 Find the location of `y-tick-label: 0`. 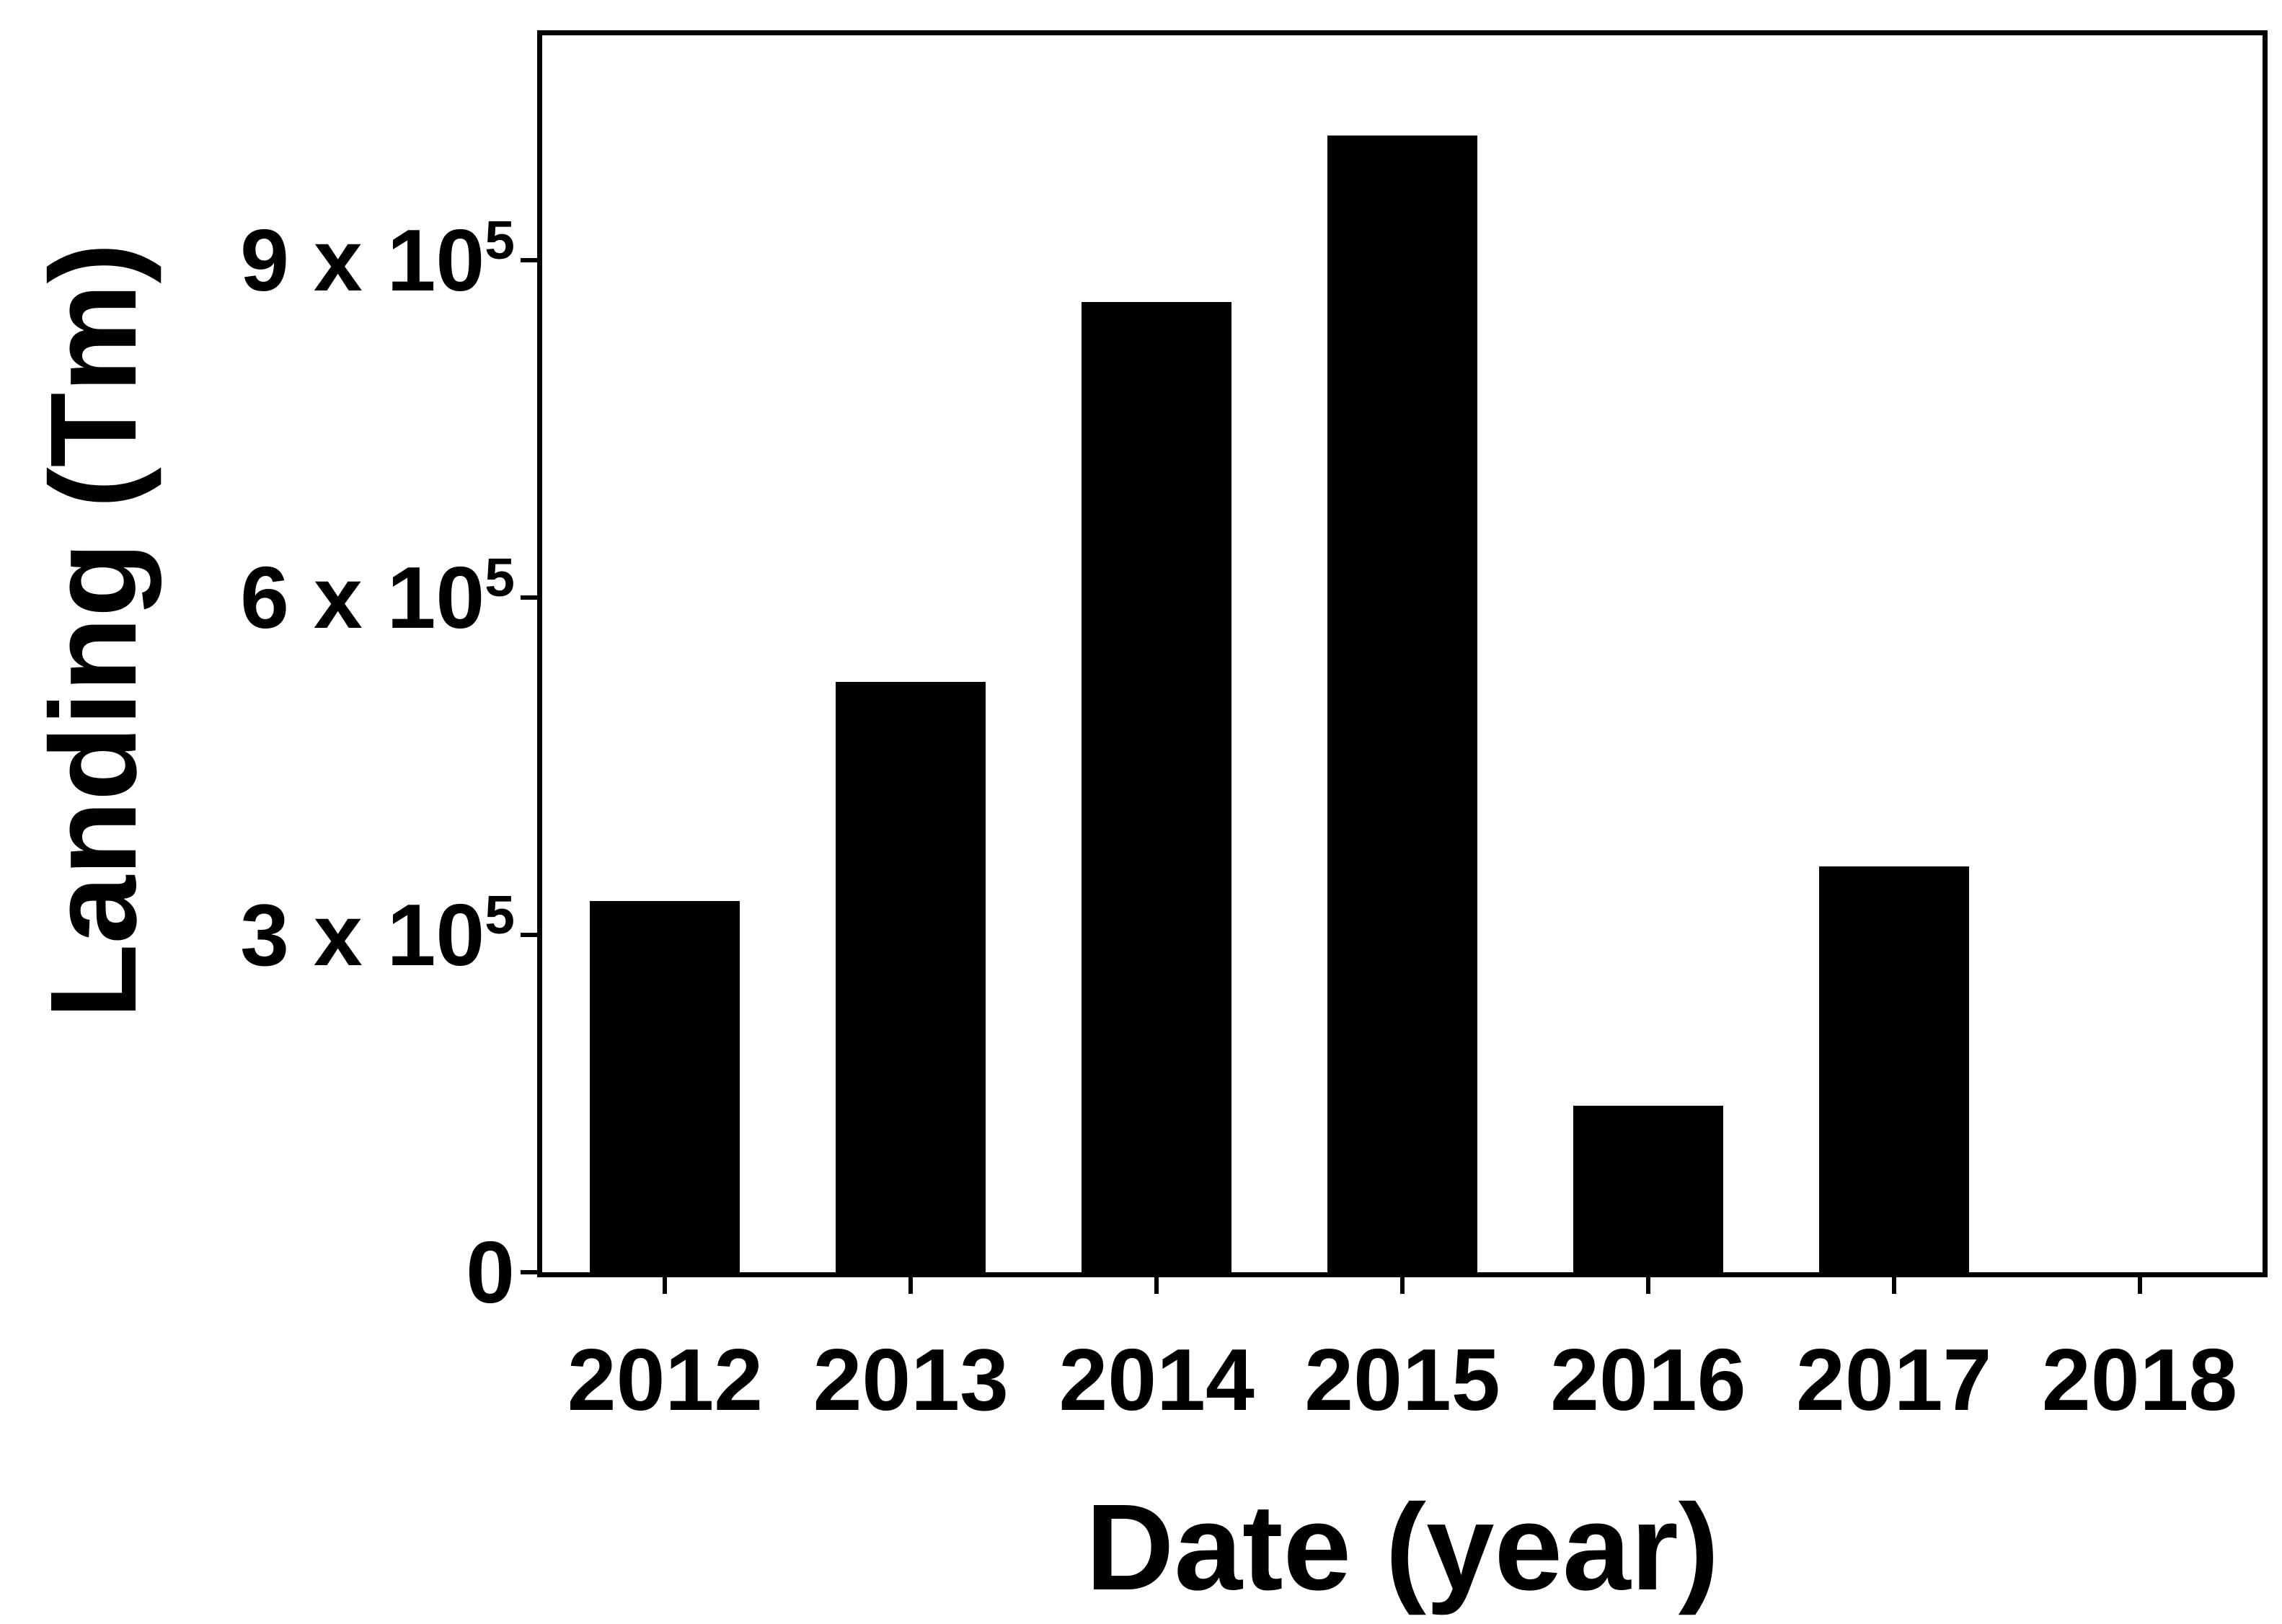

y-tick-label: 0 is located at coordinates (490, 1272).